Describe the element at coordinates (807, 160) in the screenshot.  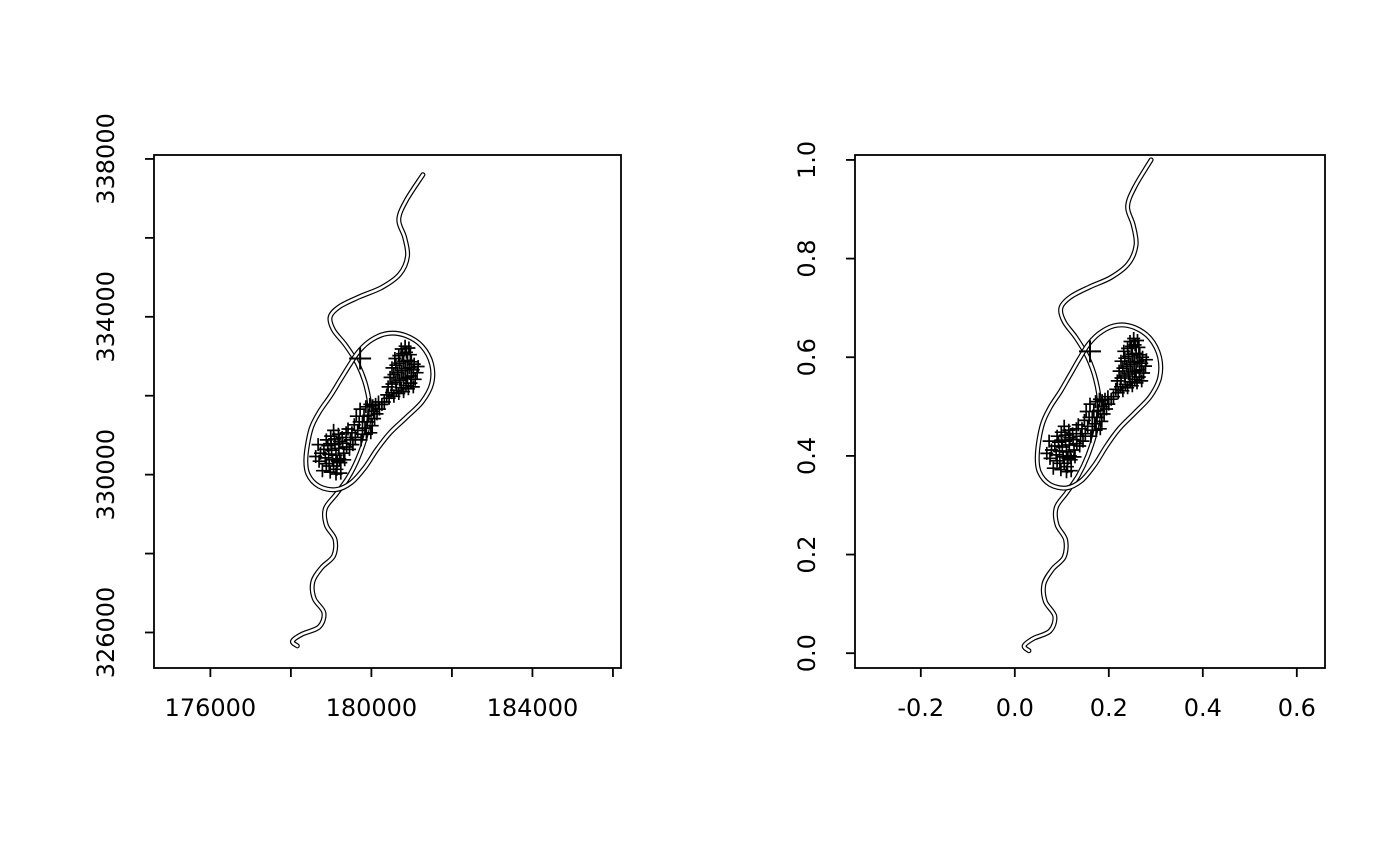
I see `y-tick-label: 1.0` at that location.